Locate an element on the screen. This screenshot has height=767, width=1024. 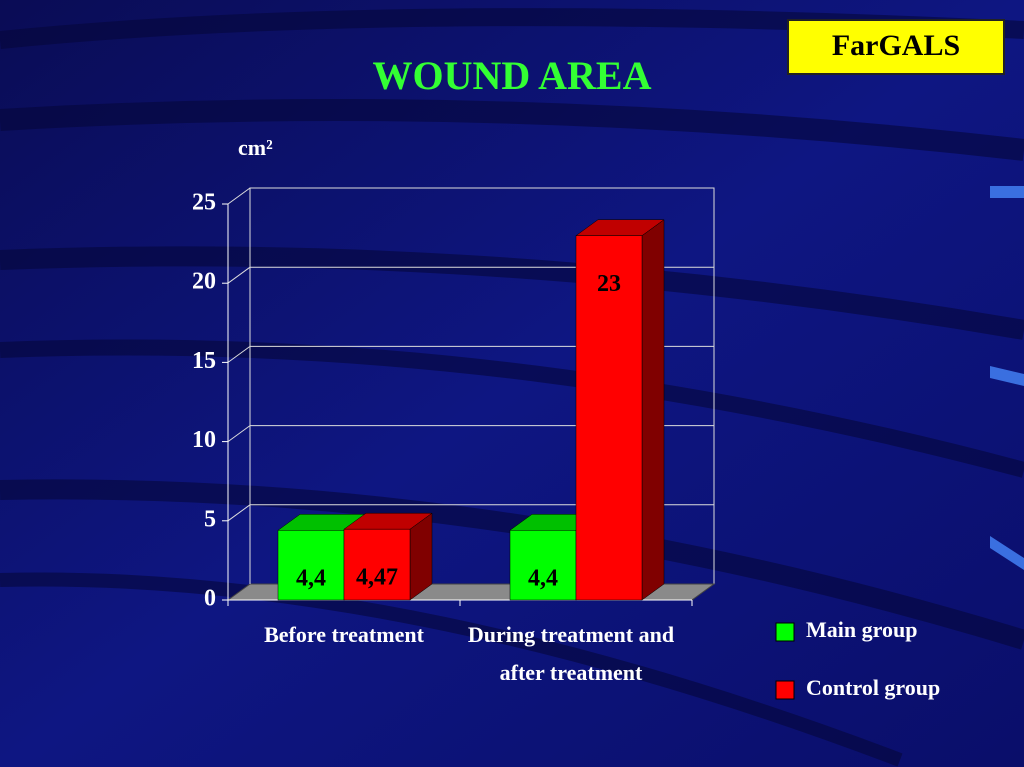
y-tick-label: 5 is located at coordinates (210, 519).